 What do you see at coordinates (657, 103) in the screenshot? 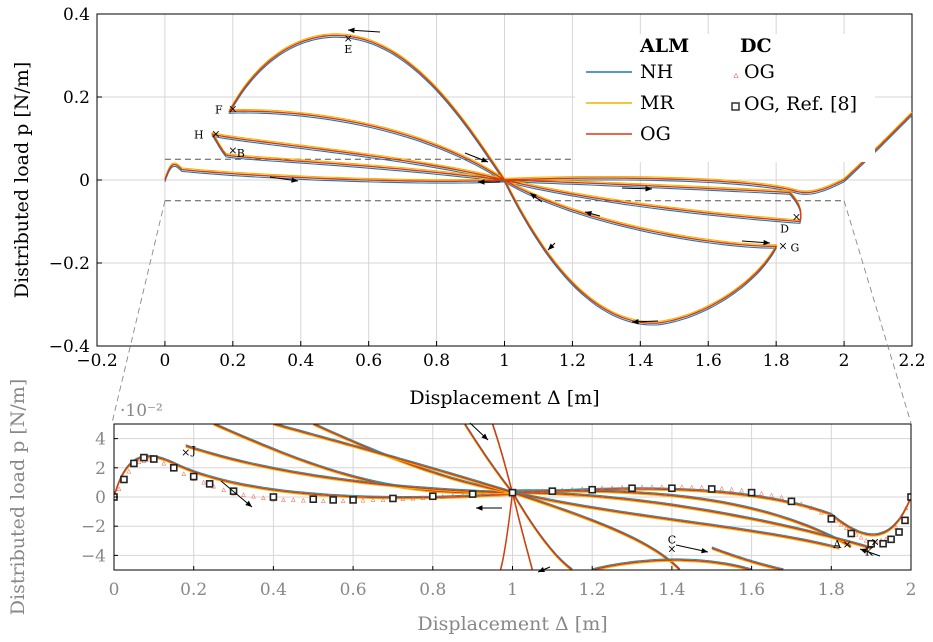
I see `legend-label: MR` at bounding box center [657, 103].